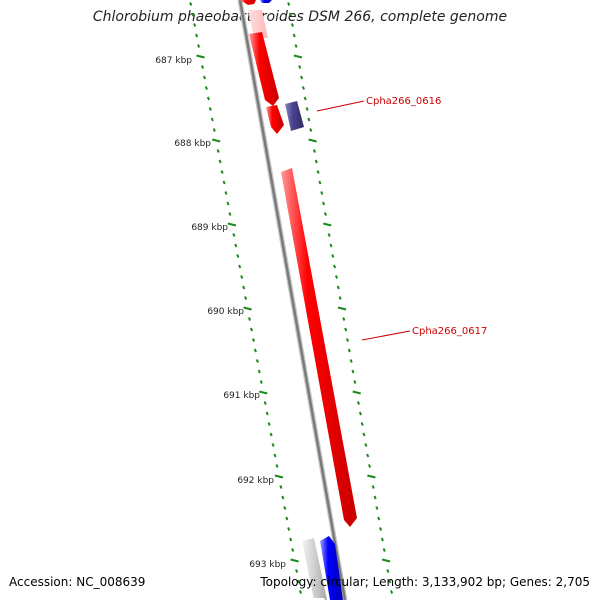  What do you see at coordinates (267, 565) in the screenshot?
I see `tick-label-693: 693 kbp` at bounding box center [267, 565].